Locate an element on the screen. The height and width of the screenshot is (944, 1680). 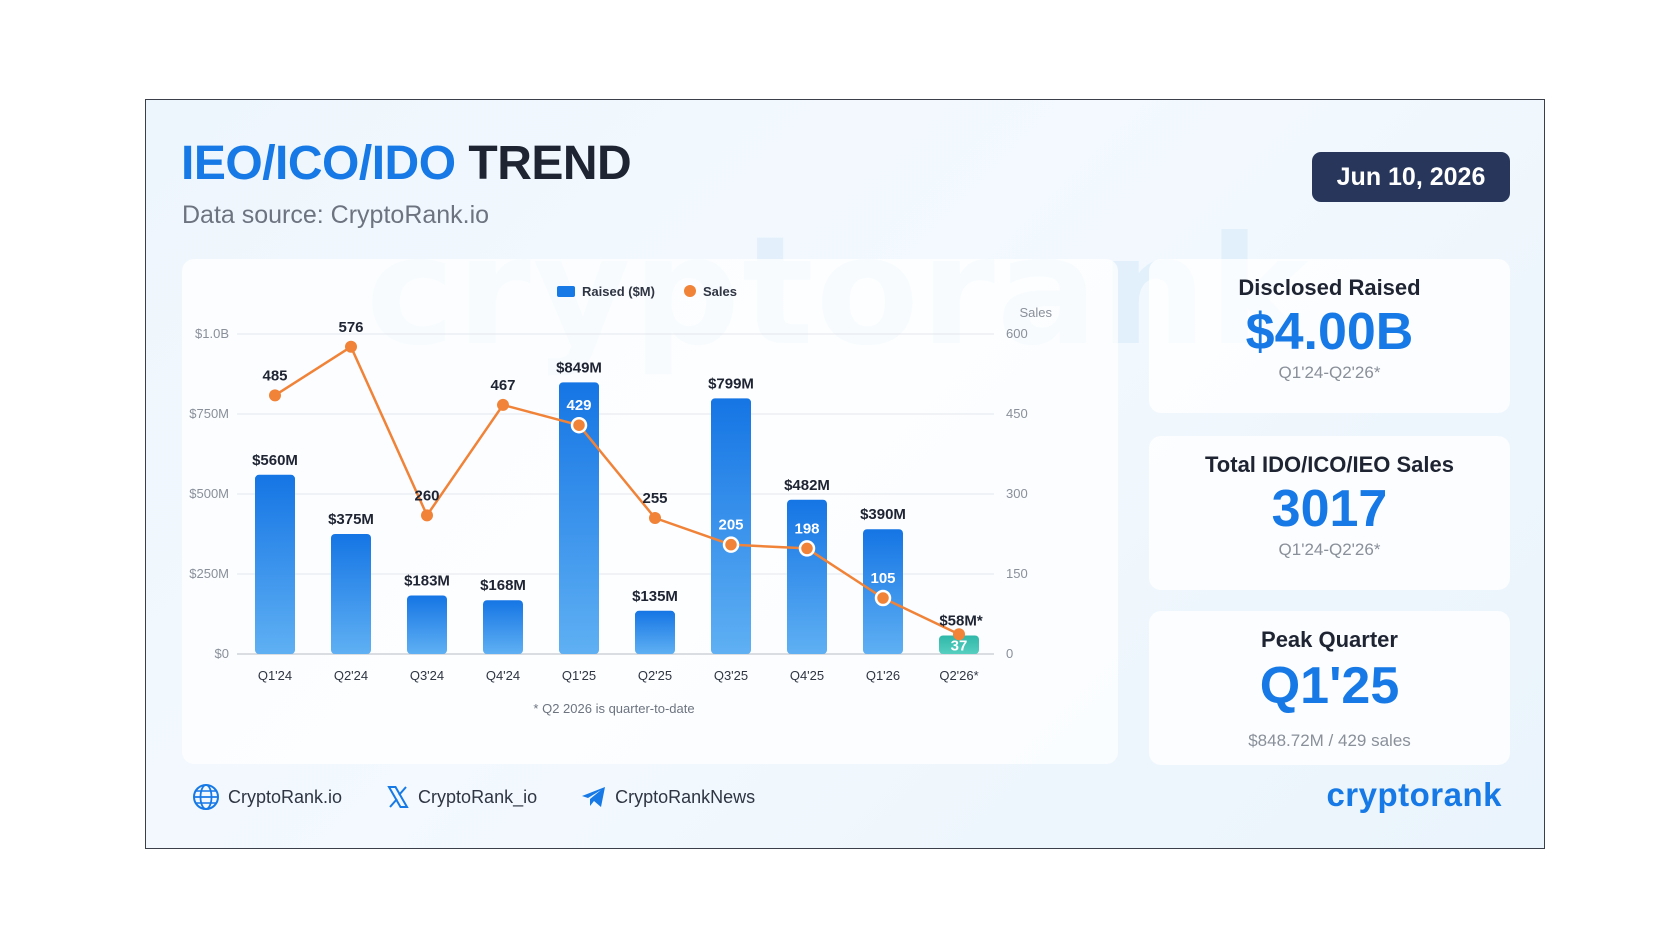
date-badge: Jun 10, 2026 is located at coordinates (1411, 177).